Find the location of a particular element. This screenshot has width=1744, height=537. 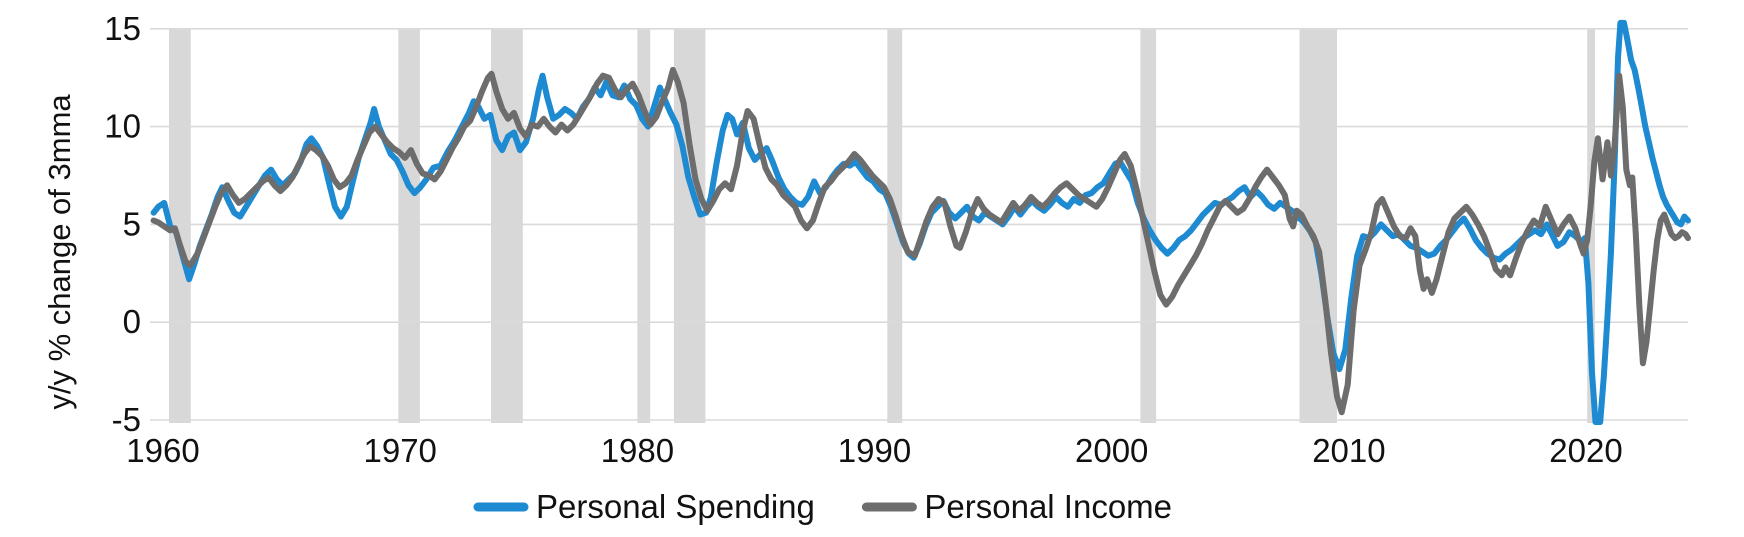

x-axis-tick-labels: 1960 1970 1980 1990 2000 2010 2020 is located at coordinates (874, 450).